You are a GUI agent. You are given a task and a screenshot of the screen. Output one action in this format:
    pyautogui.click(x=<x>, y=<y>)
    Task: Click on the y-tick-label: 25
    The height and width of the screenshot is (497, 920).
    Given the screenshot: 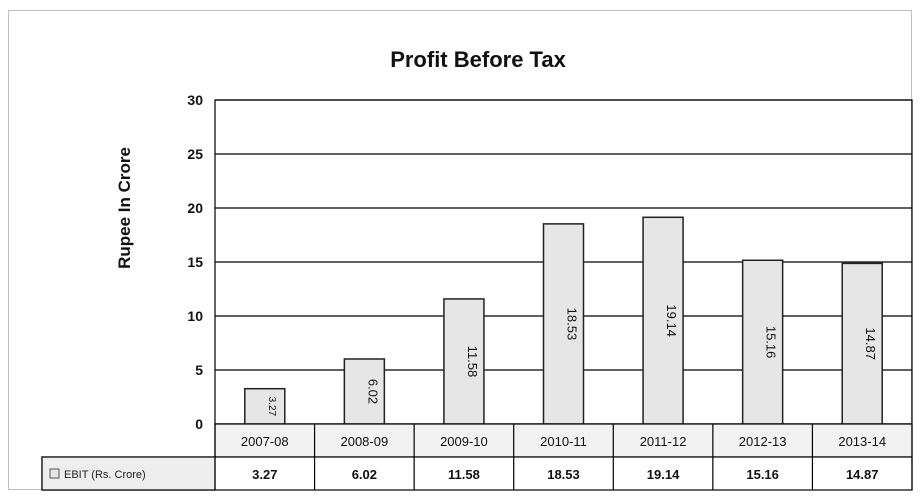 What is the action you would take?
    pyautogui.click(x=195, y=154)
    